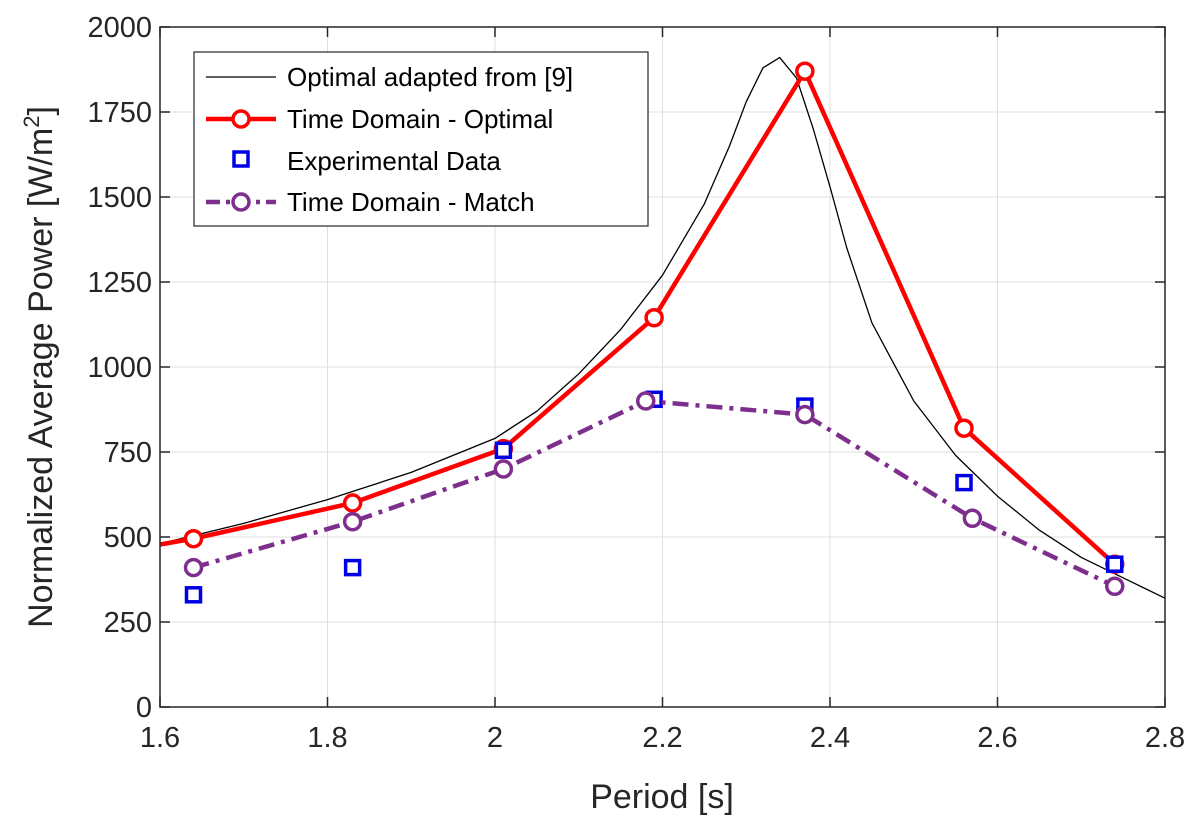 Image resolution: width=1197 pixels, height=825 pixels. I want to click on legend-marker-time-domain-optimal, so click(241, 119).